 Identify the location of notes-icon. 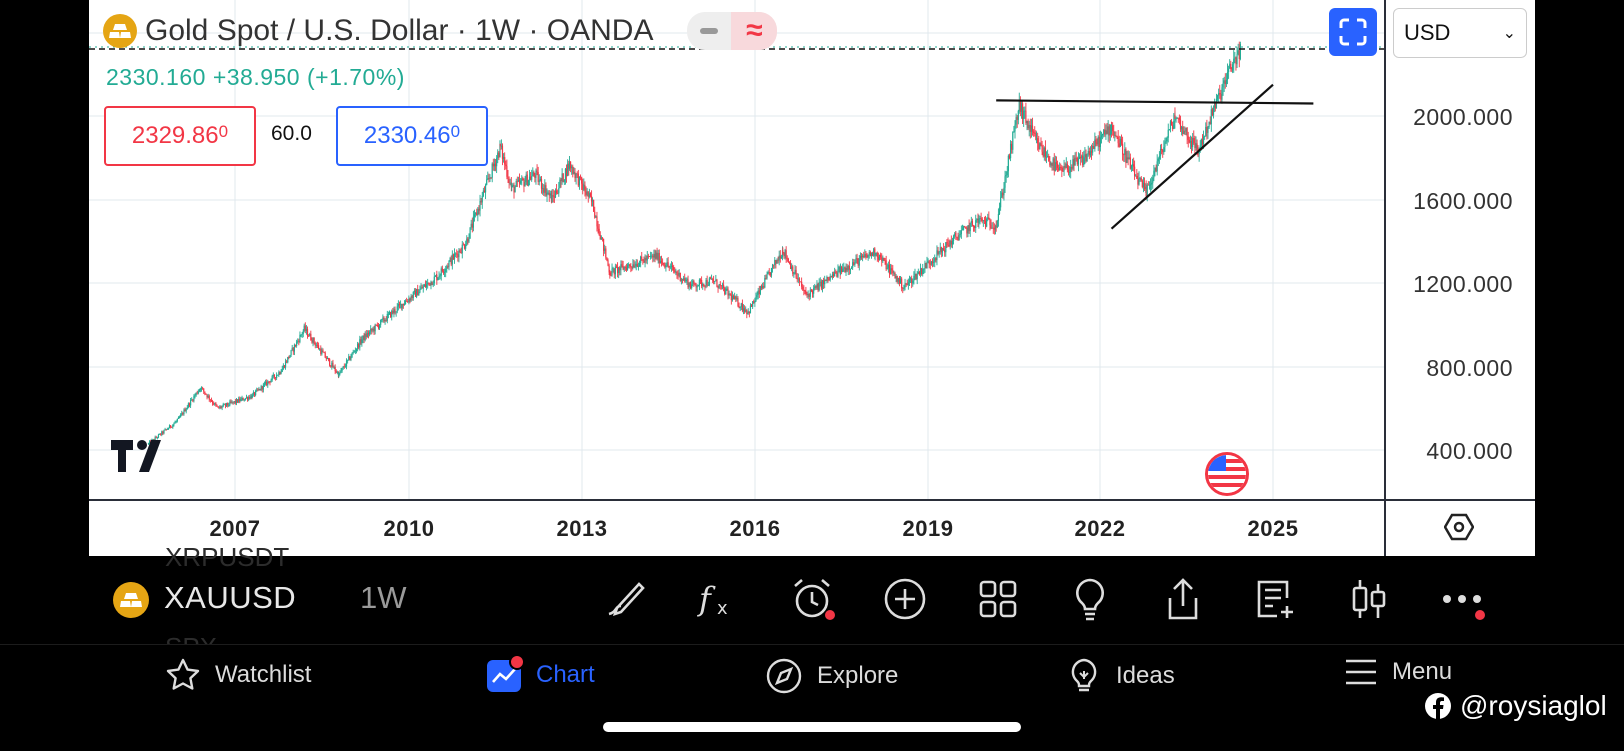
(1276, 599).